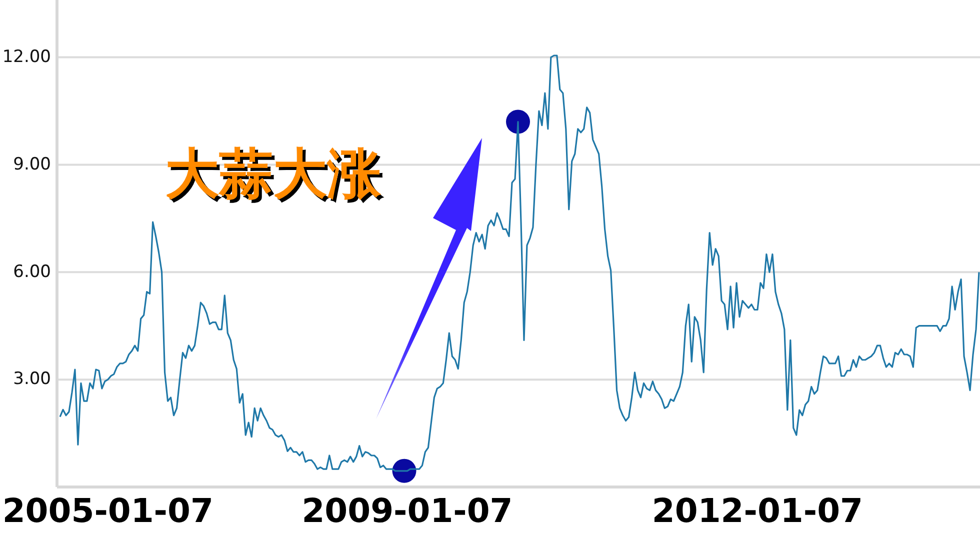 The width and height of the screenshot is (980, 552). I want to click on y-tick-label: 9.00, so click(32, 164).